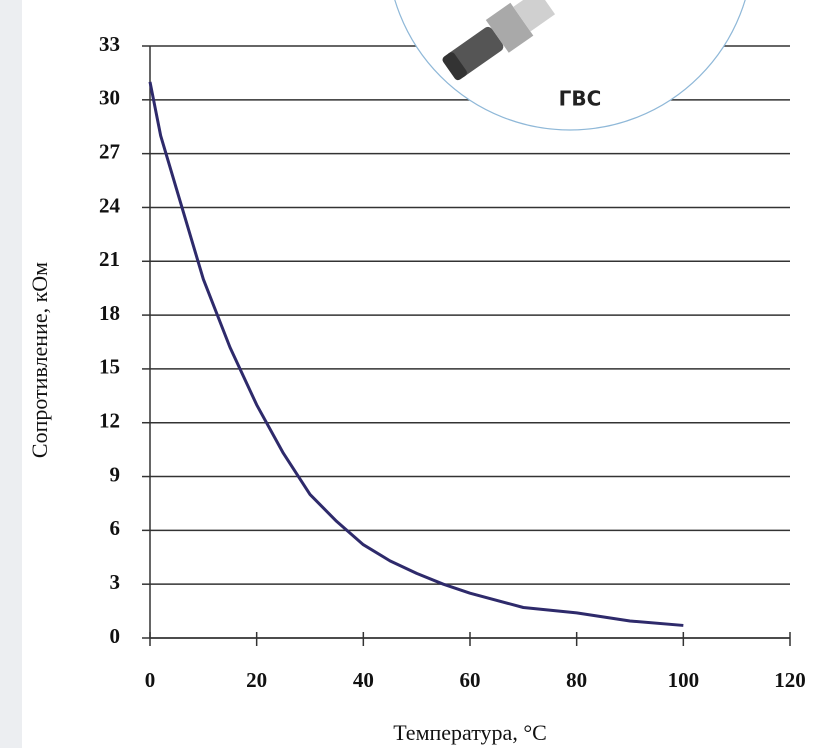 The height and width of the screenshot is (748, 827). What do you see at coordinates (256, 680) in the screenshot?
I see `x-tick-label: 20` at bounding box center [256, 680].